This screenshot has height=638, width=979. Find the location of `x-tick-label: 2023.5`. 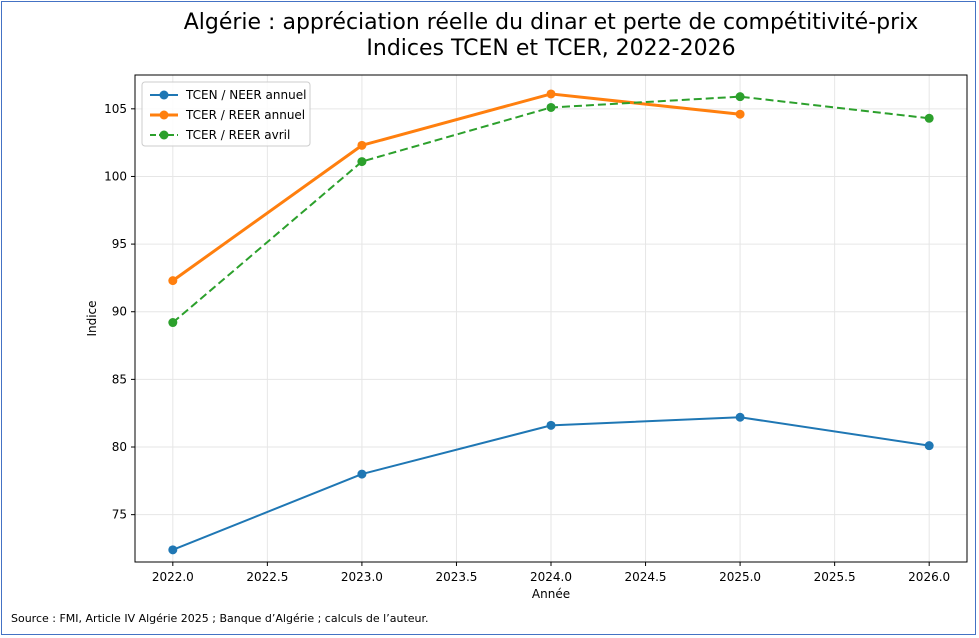

x-tick-label: 2023.5 is located at coordinates (456, 577).